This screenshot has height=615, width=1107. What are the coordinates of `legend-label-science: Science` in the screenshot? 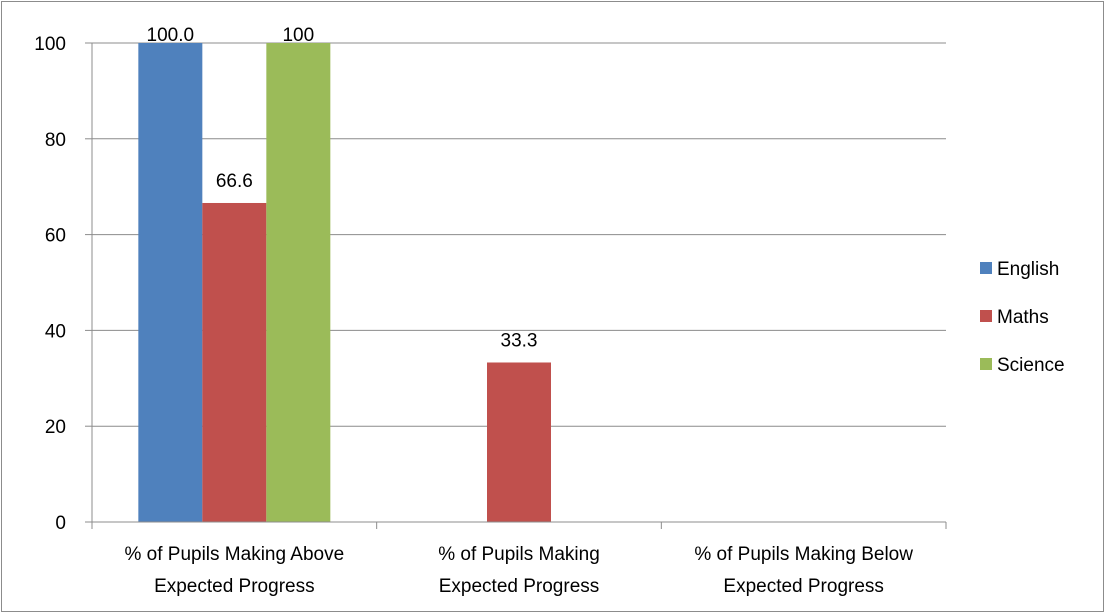 It's located at (1031, 365).